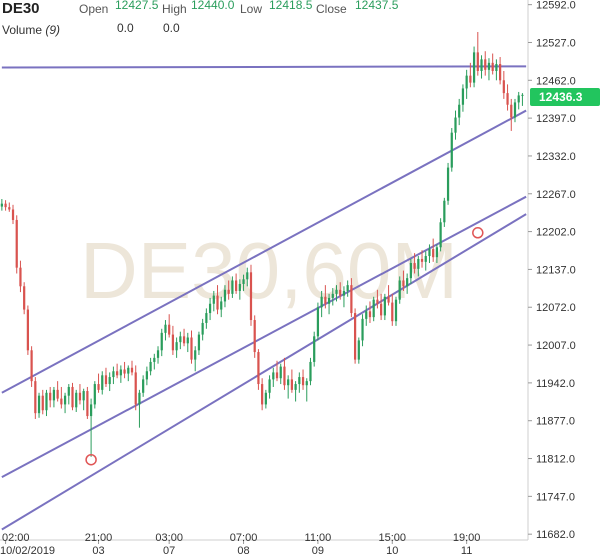  What do you see at coordinates (556, 6) in the screenshot?
I see `y-tick-label: 12592.0` at bounding box center [556, 6].